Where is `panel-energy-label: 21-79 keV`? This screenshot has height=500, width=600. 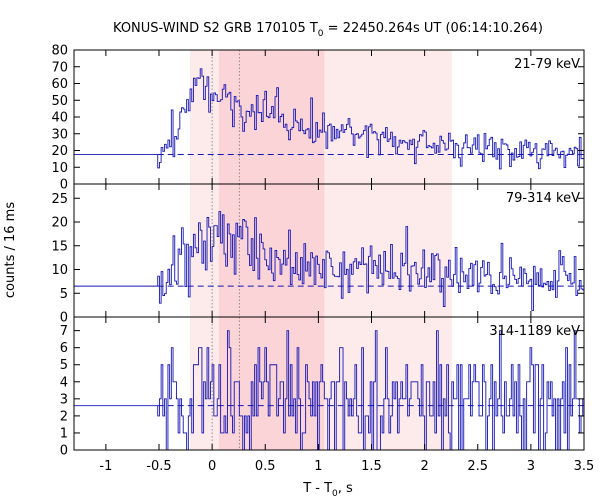 panel-energy-label: 21-79 keV is located at coordinates (547, 64).